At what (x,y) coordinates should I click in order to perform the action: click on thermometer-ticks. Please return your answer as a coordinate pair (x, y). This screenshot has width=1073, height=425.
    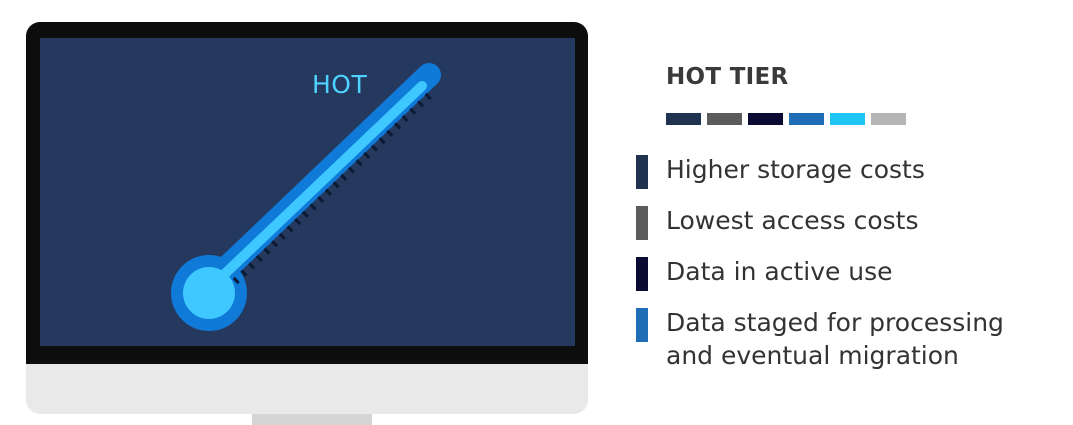
    Looking at the image, I should click on (332, 188).